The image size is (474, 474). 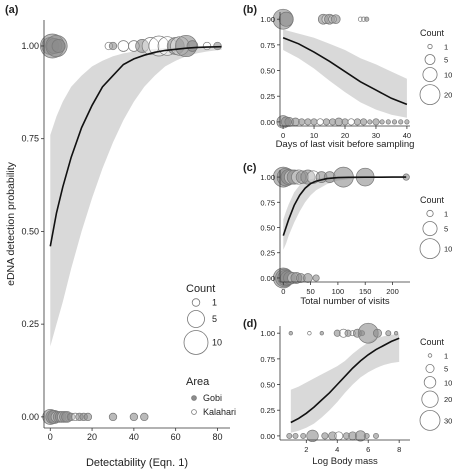 What do you see at coordinates (176, 437) in the screenshot?
I see `x-tick-label: 60` at bounding box center [176, 437].